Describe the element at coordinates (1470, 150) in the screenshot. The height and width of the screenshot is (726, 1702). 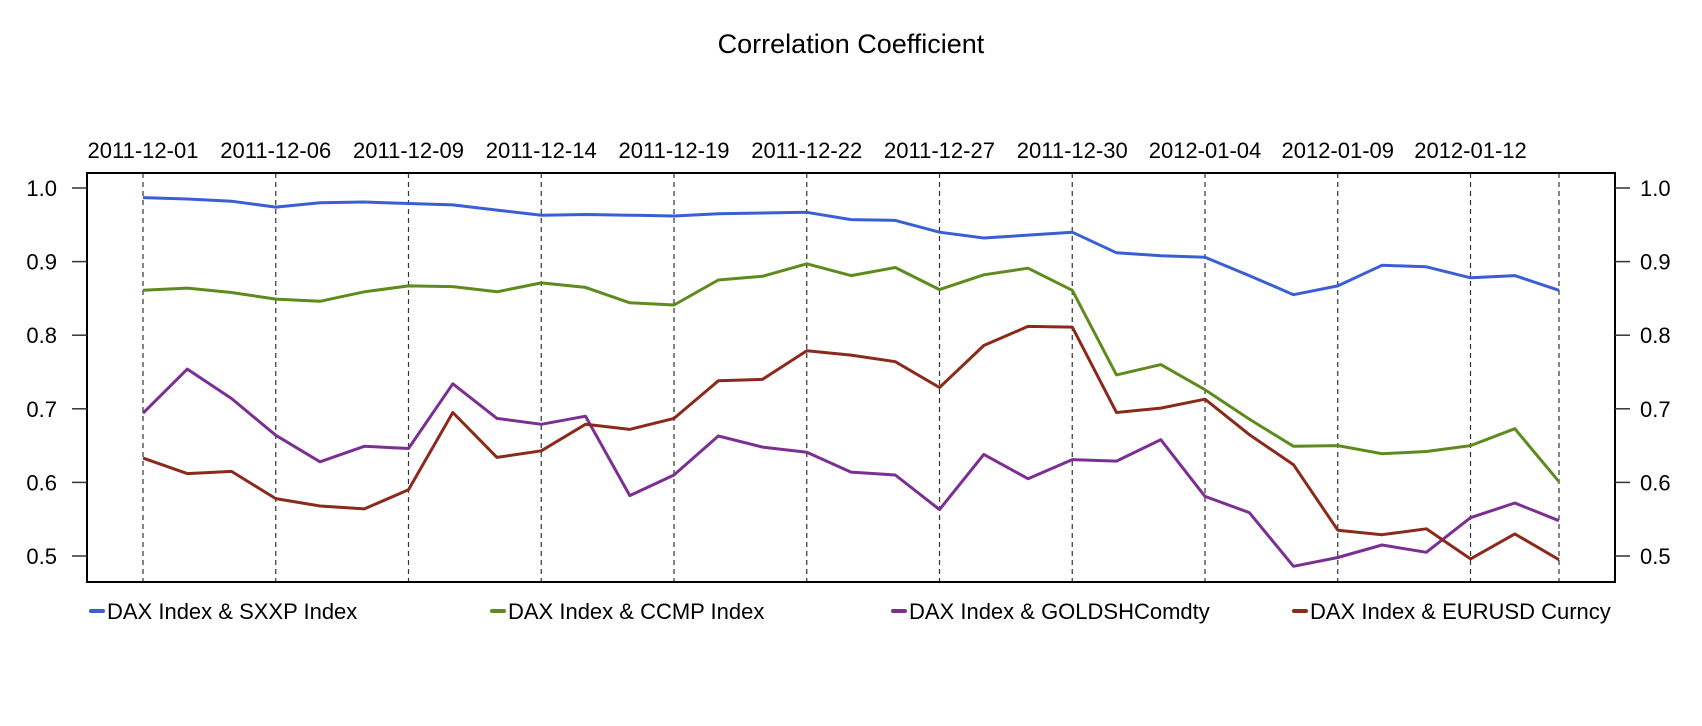
I see `x-tick-label: 2012-01-12` at that location.